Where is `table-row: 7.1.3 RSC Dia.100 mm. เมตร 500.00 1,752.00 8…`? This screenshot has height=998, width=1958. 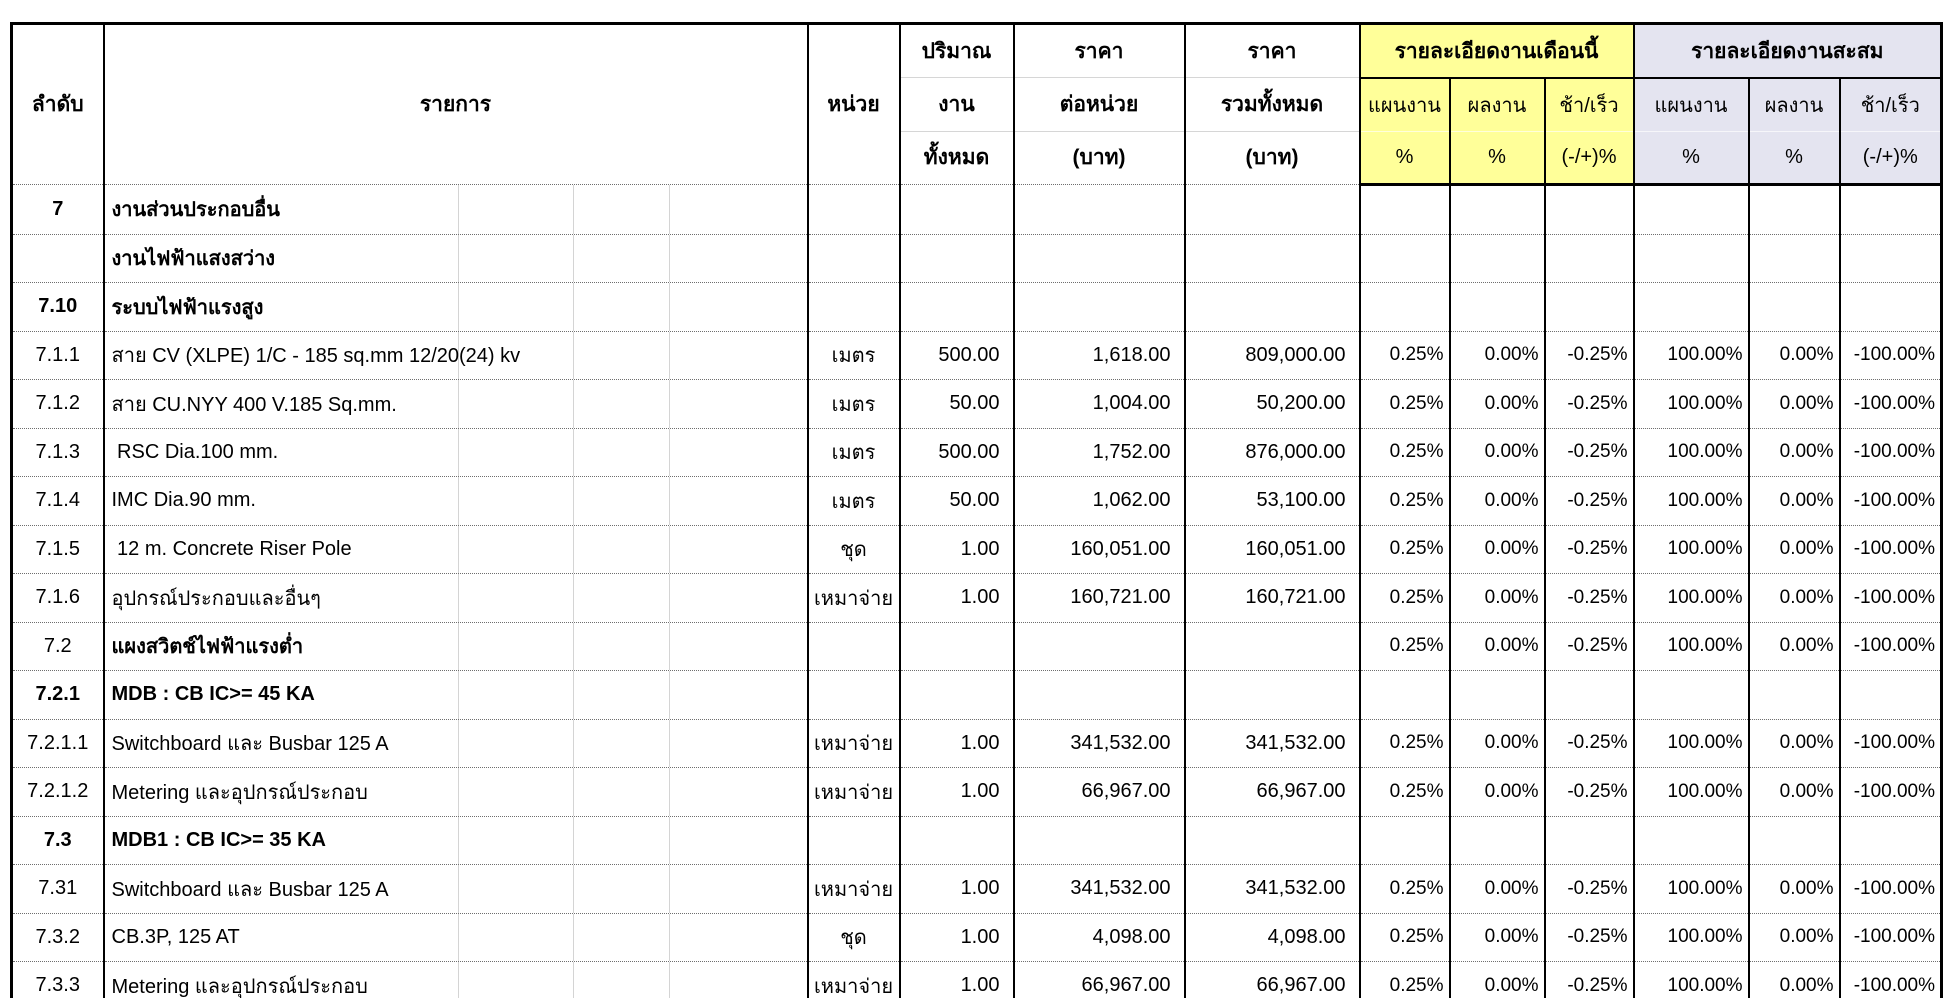 table-row: 7.1.3 RSC Dia.100 mm. เมตร 500.00 1,752.00 8… is located at coordinates (976, 452).